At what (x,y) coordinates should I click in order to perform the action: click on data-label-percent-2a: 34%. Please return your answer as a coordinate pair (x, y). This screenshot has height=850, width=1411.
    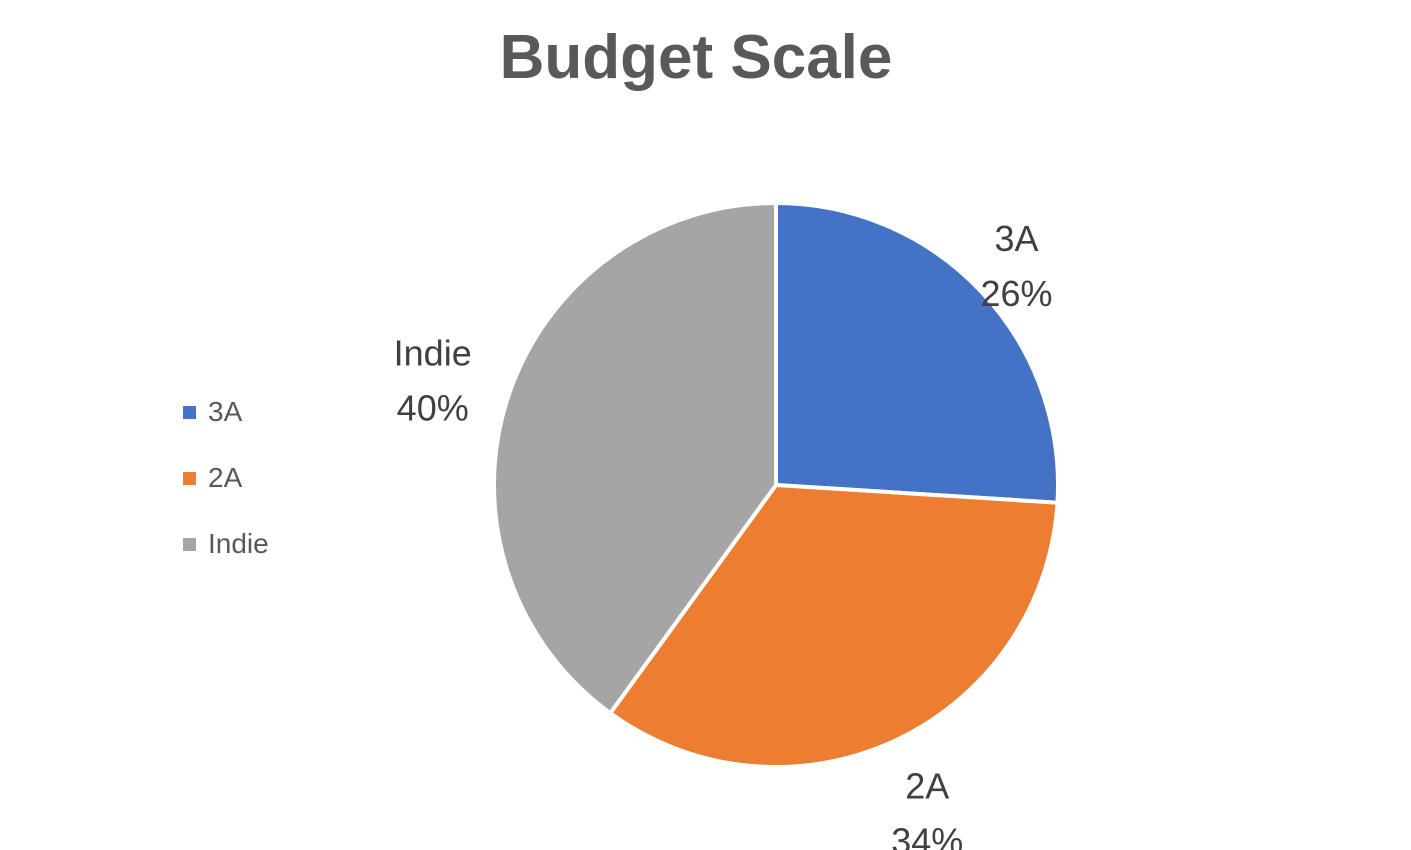
    Looking at the image, I should click on (927, 835).